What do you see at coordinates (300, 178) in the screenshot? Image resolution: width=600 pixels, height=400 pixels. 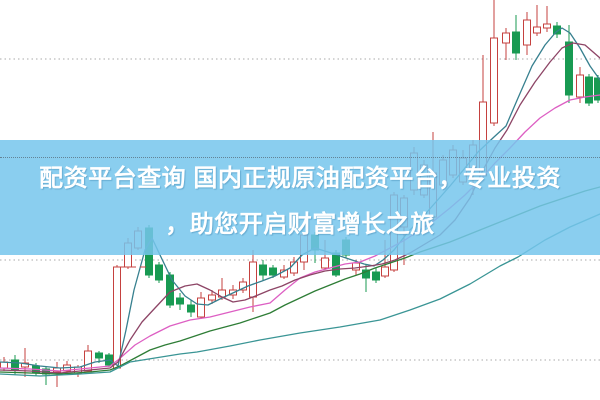 I see `banner-title: 配资平台查询 国内正规原油配资平台，专业投资` at bounding box center [300, 178].